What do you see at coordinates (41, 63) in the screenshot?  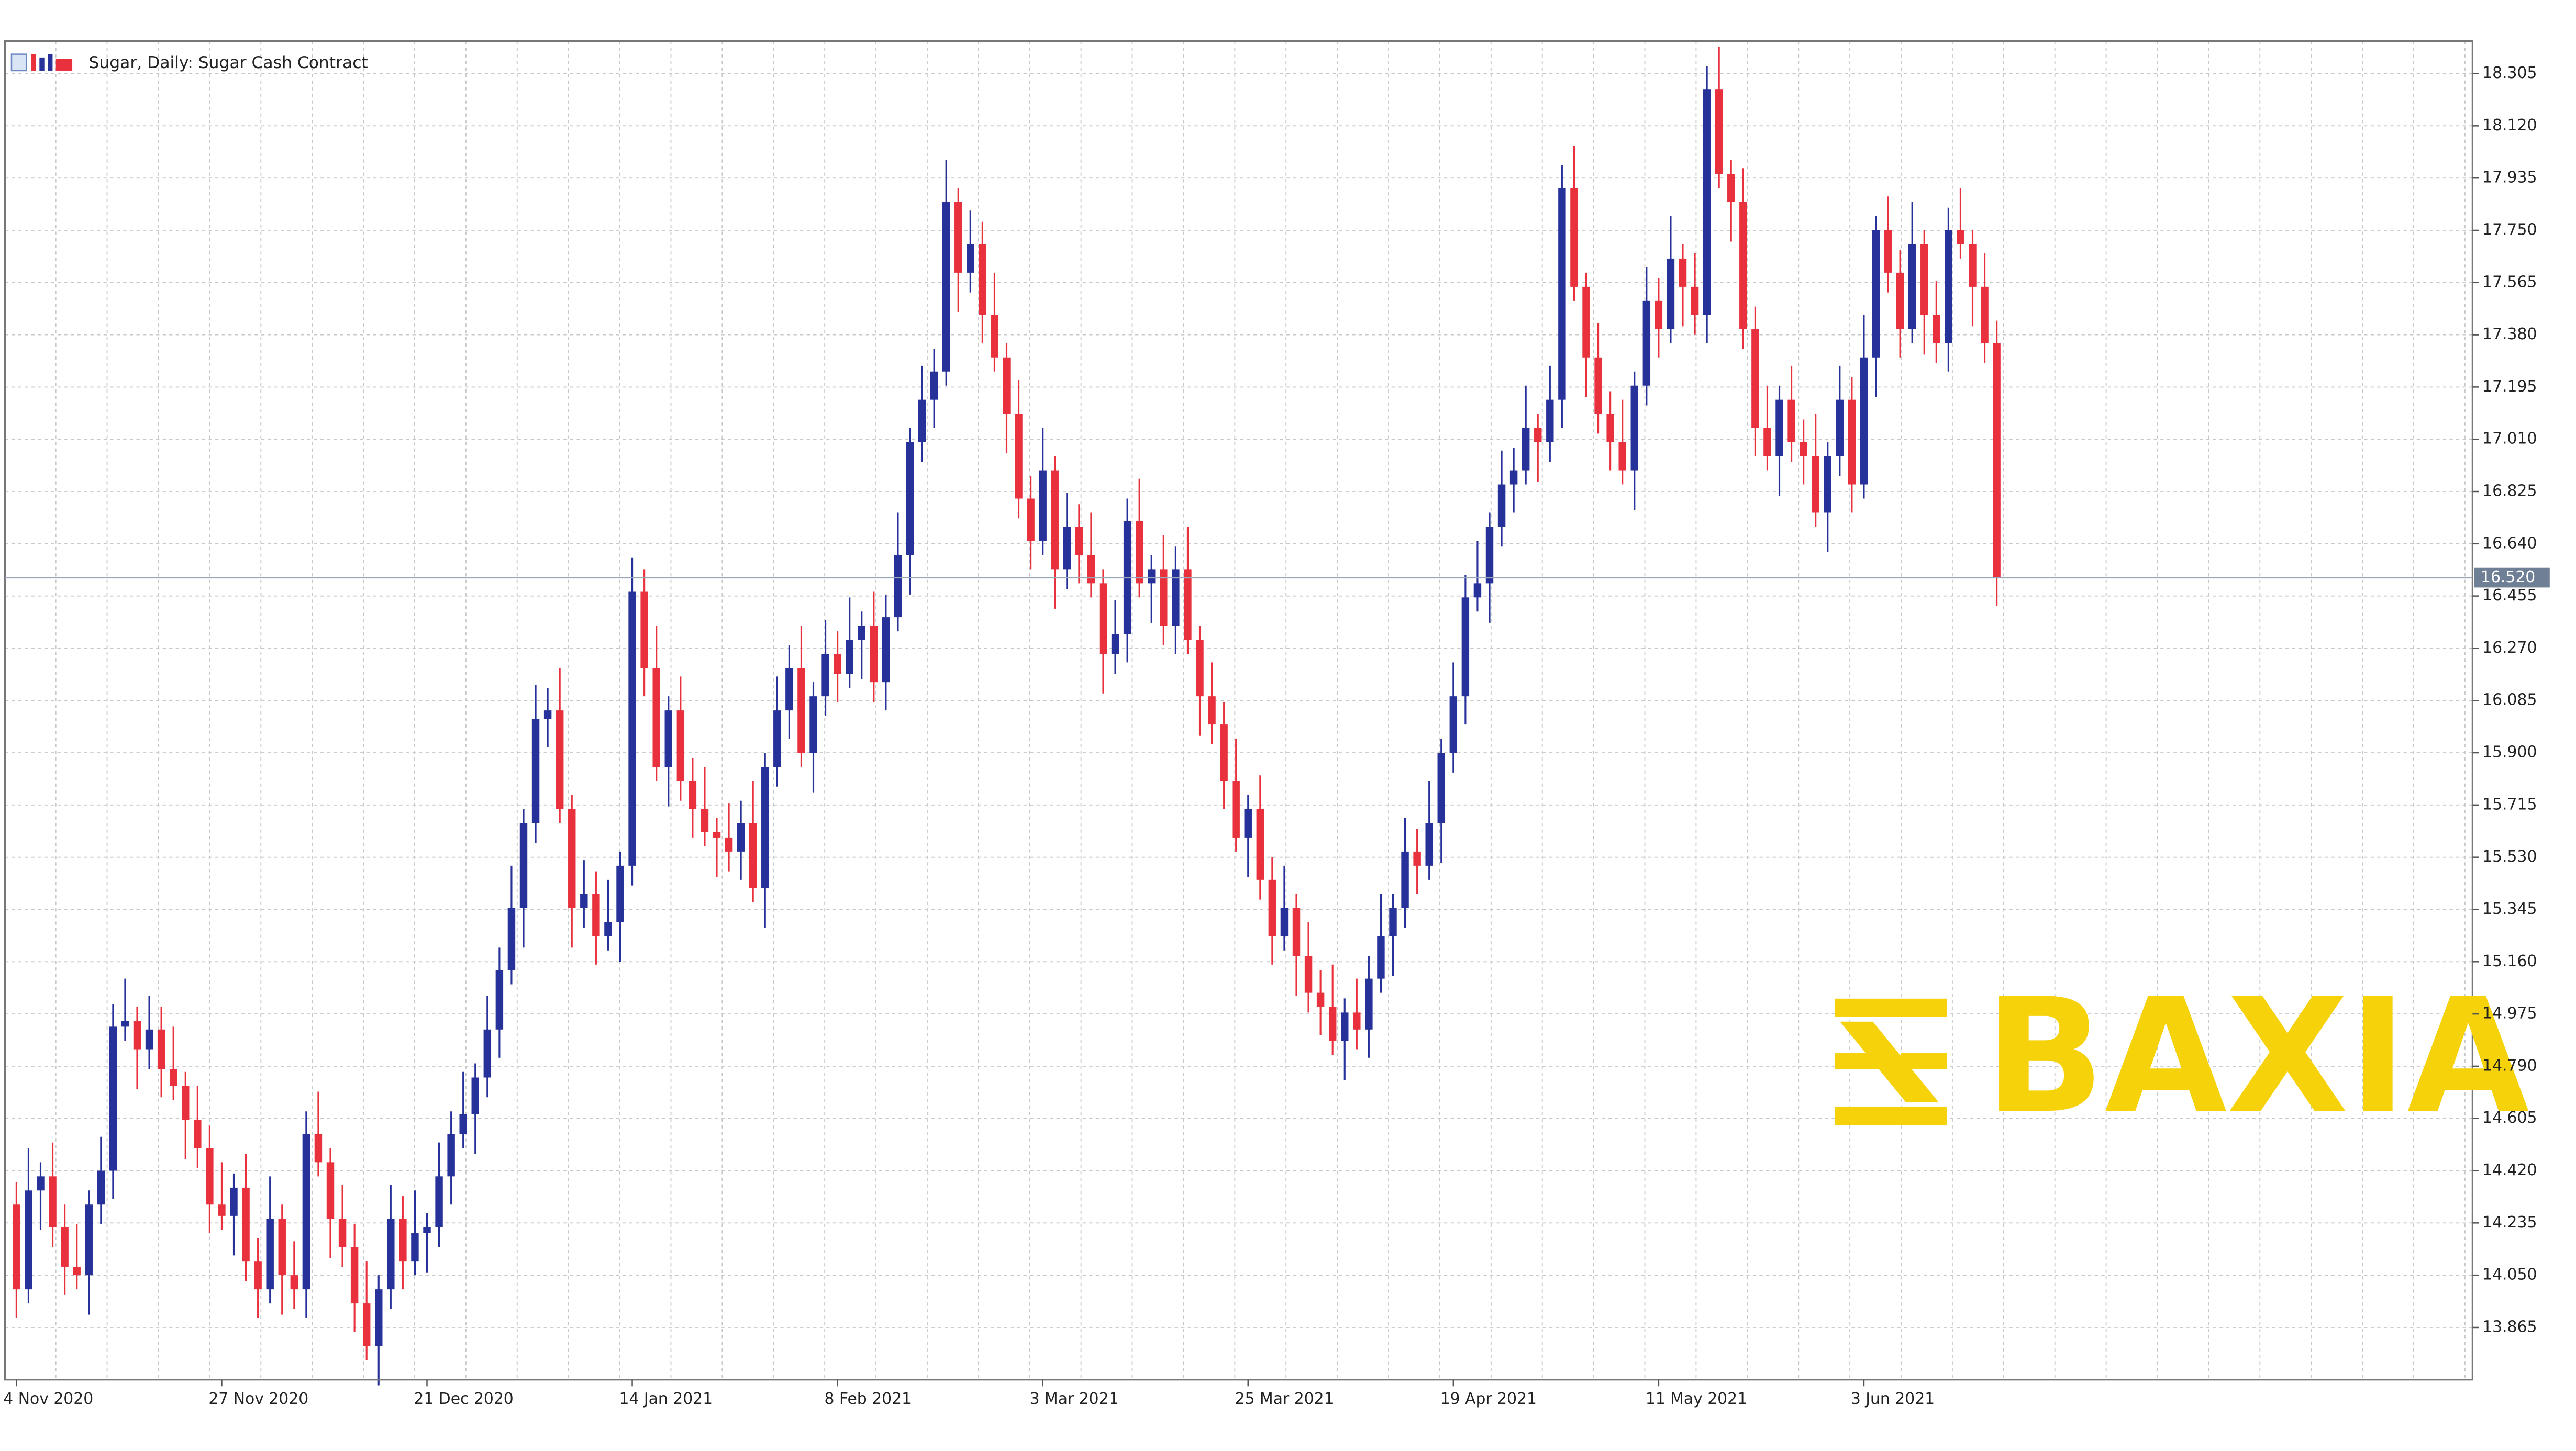 I see `symbol-icon` at bounding box center [41, 63].